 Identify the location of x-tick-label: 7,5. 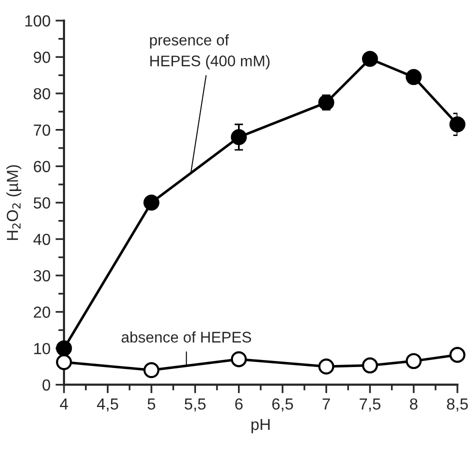
(370, 405).